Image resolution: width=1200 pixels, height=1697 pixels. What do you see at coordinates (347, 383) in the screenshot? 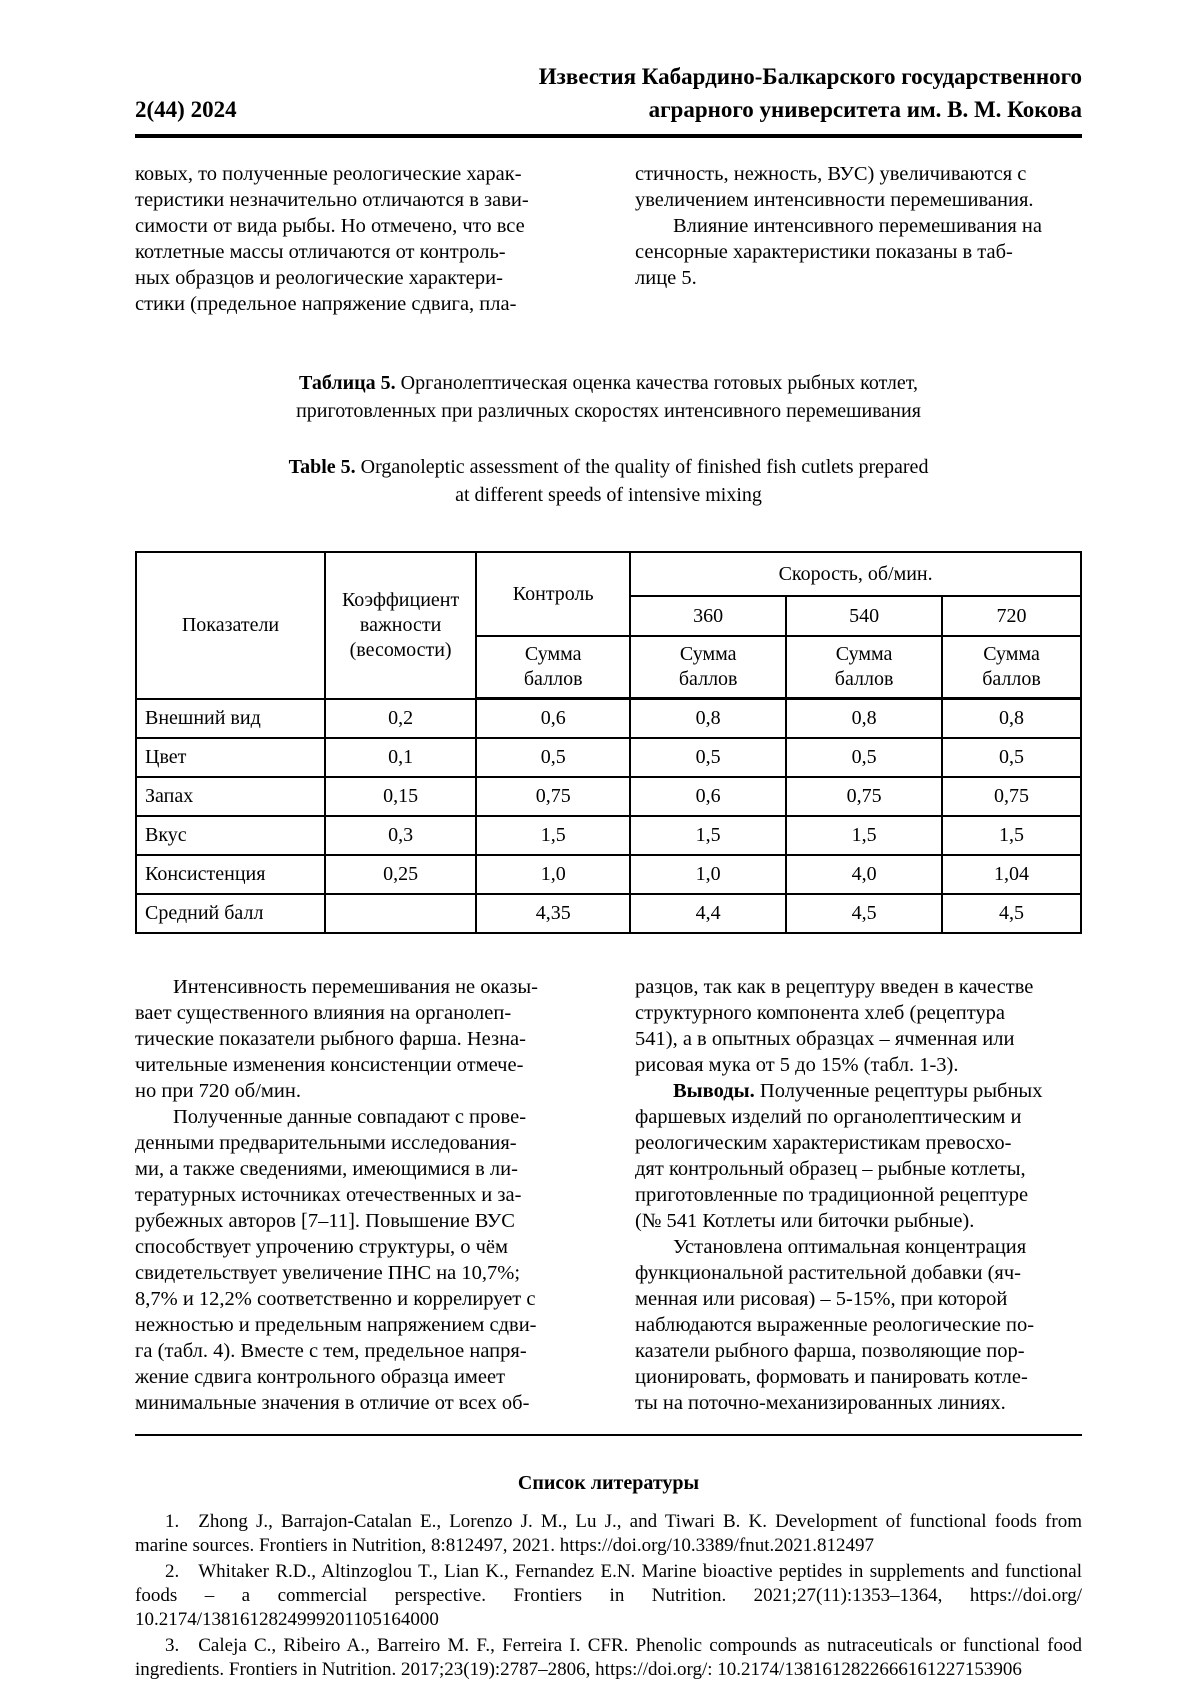
I see `table-caption-ru-label: Таблица 5.` at bounding box center [347, 383].